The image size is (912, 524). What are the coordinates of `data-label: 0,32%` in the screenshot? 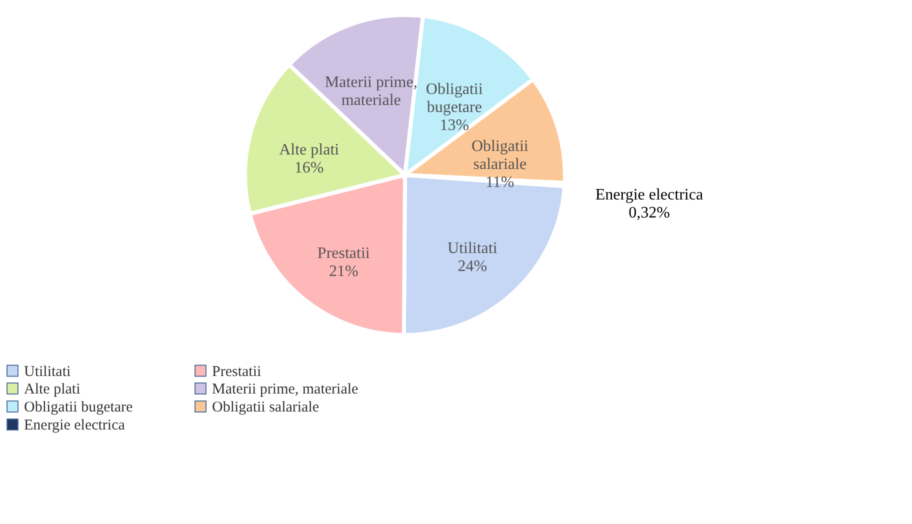 It's located at (649, 213).